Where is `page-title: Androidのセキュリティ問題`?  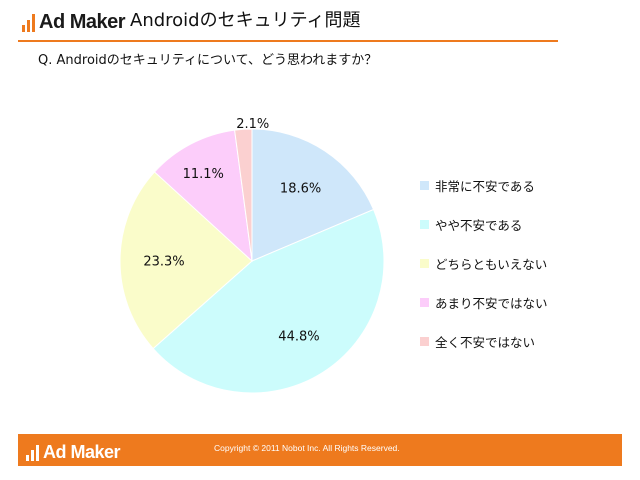 page-title: Androidのセキュリティ問題 is located at coordinates (245, 20).